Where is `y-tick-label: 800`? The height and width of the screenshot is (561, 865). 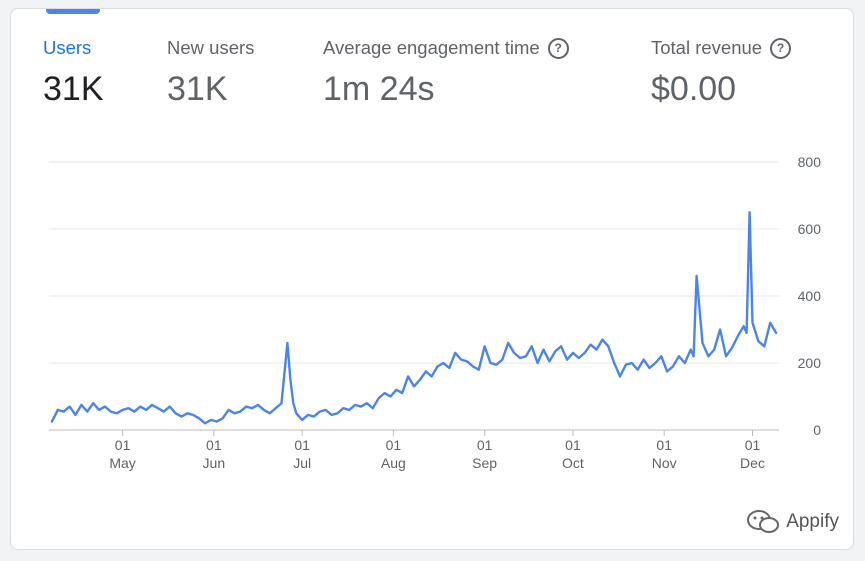
y-tick-label: 800 is located at coordinates (810, 162).